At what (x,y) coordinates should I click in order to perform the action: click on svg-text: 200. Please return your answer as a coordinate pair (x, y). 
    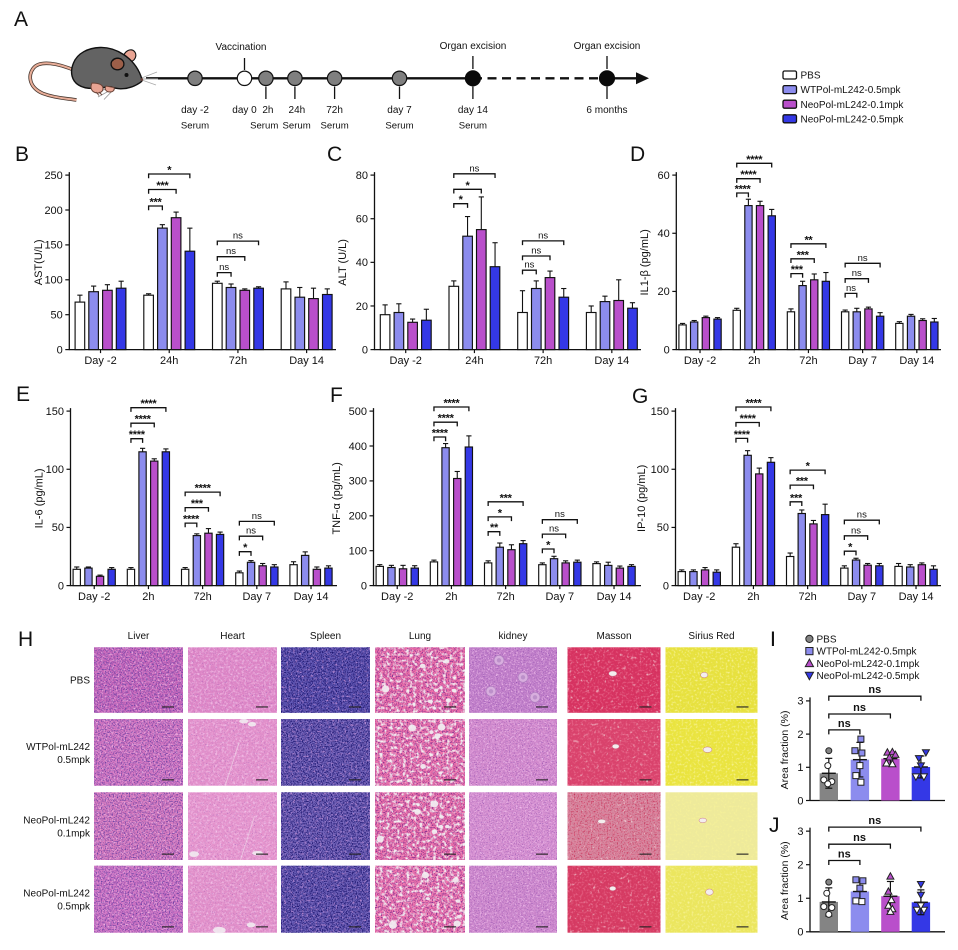
    Looking at the image, I should click on (358, 517).